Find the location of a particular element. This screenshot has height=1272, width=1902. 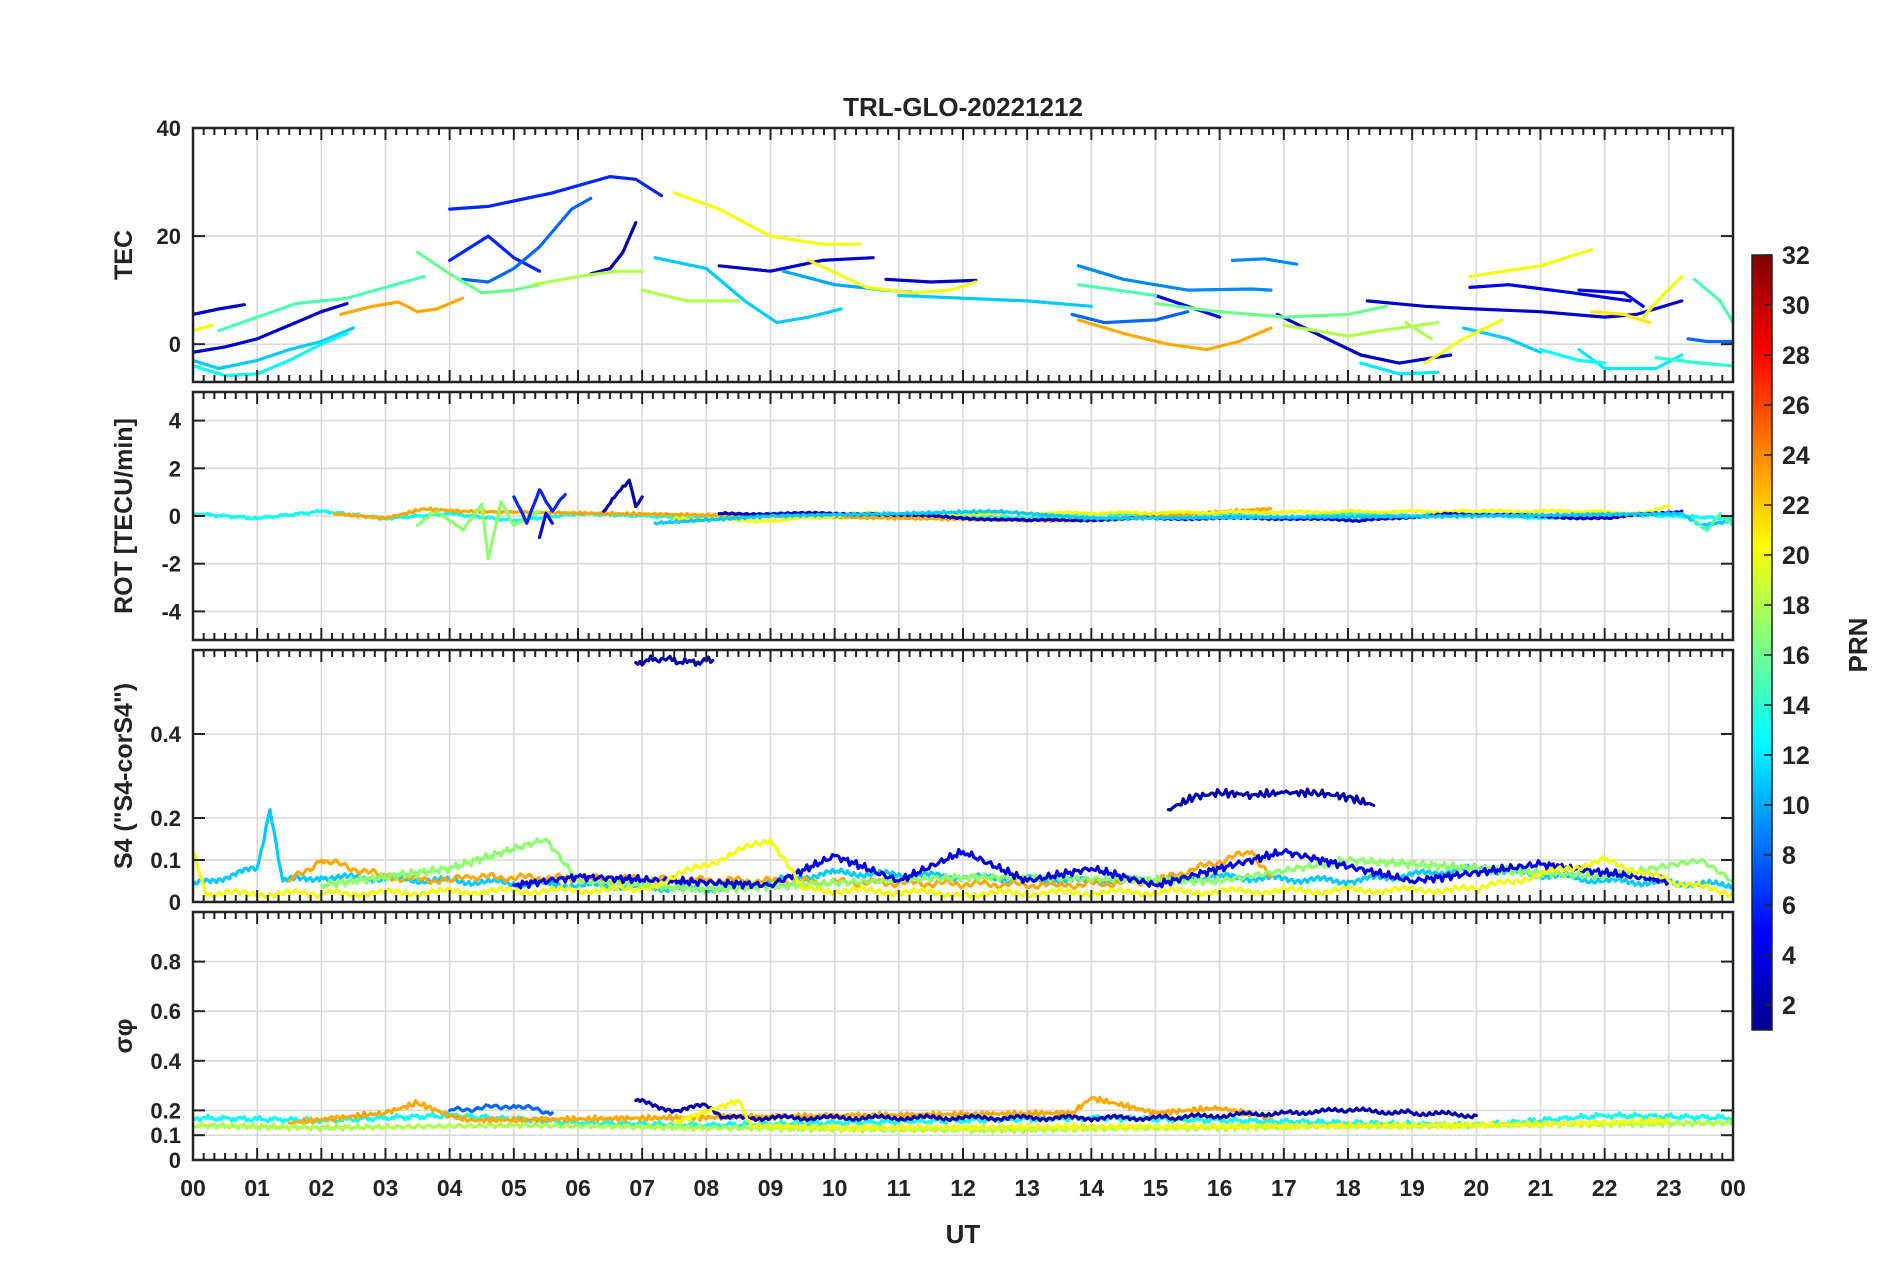

y-tick-label: 4 is located at coordinates (175, 421).